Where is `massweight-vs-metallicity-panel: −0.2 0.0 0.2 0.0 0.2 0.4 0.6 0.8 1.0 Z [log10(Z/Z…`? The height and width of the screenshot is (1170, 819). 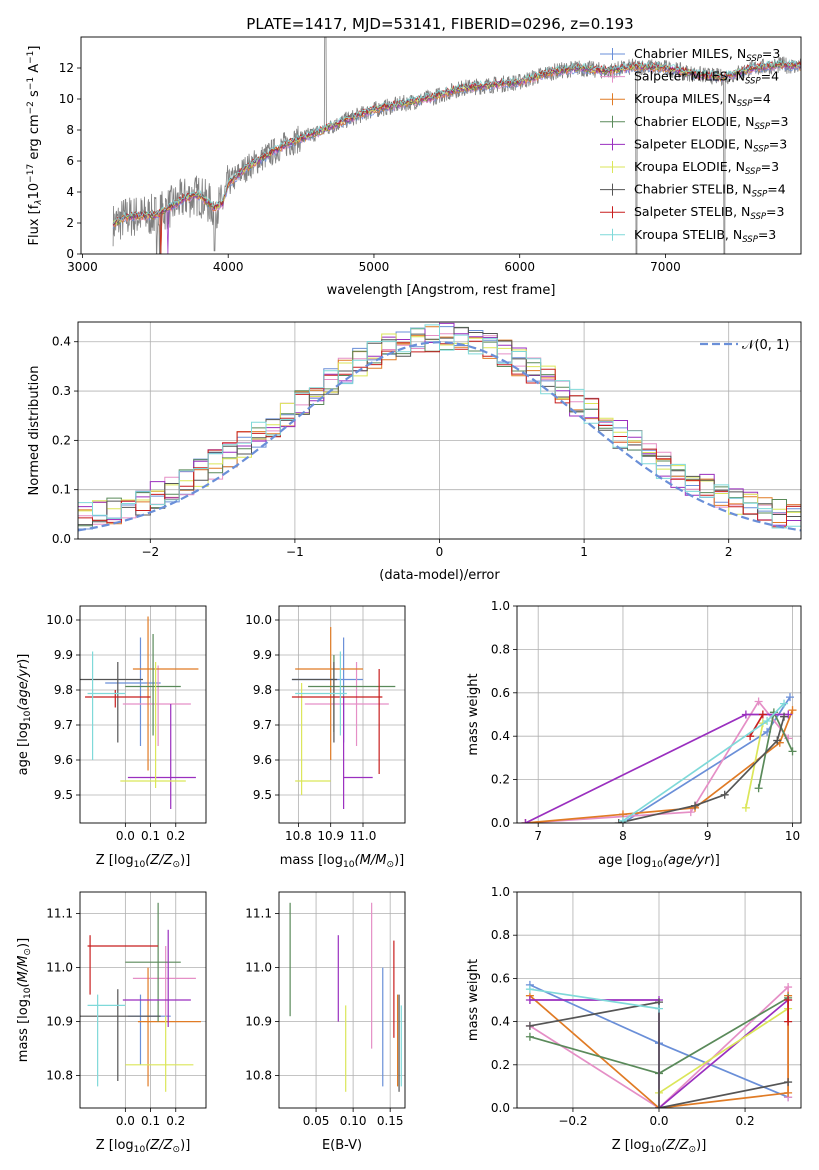 massweight-vs-metallicity-panel: −0.2 0.0 0.2 0.0 0.2 0.4 0.6 0.8 1.0 Z [log10(Z/Z… is located at coordinates (634, 1020).